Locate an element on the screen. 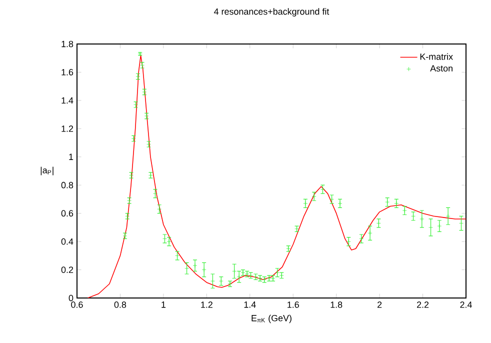 The image size is (491, 343). y-tick-label: 0.2 is located at coordinates (67, 269).